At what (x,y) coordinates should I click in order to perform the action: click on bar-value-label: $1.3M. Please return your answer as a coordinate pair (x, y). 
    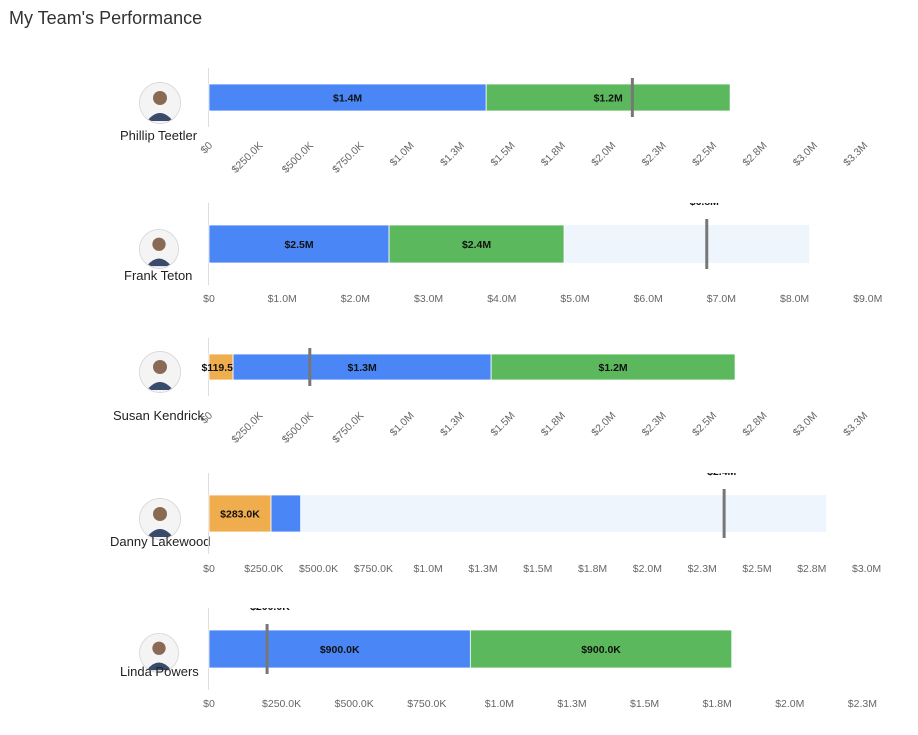
    Looking at the image, I should click on (362, 368).